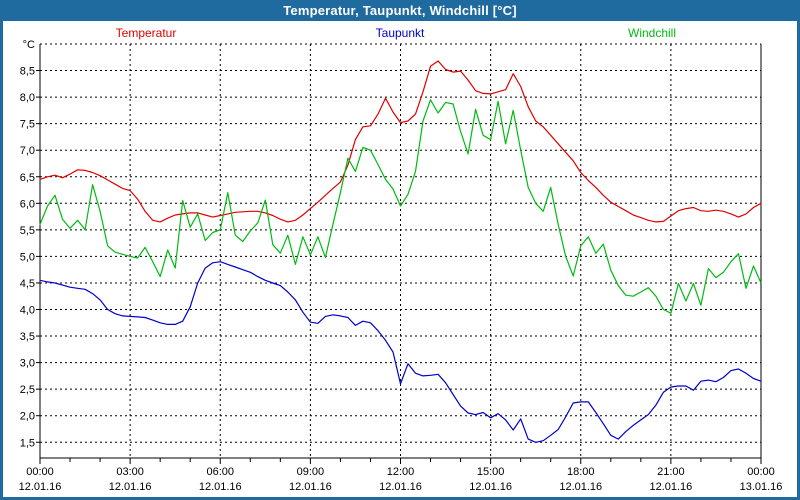 The height and width of the screenshot is (500, 800). What do you see at coordinates (27, 337) in the screenshot?
I see `y-tick-label: 3,5` at bounding box center [27, 337].